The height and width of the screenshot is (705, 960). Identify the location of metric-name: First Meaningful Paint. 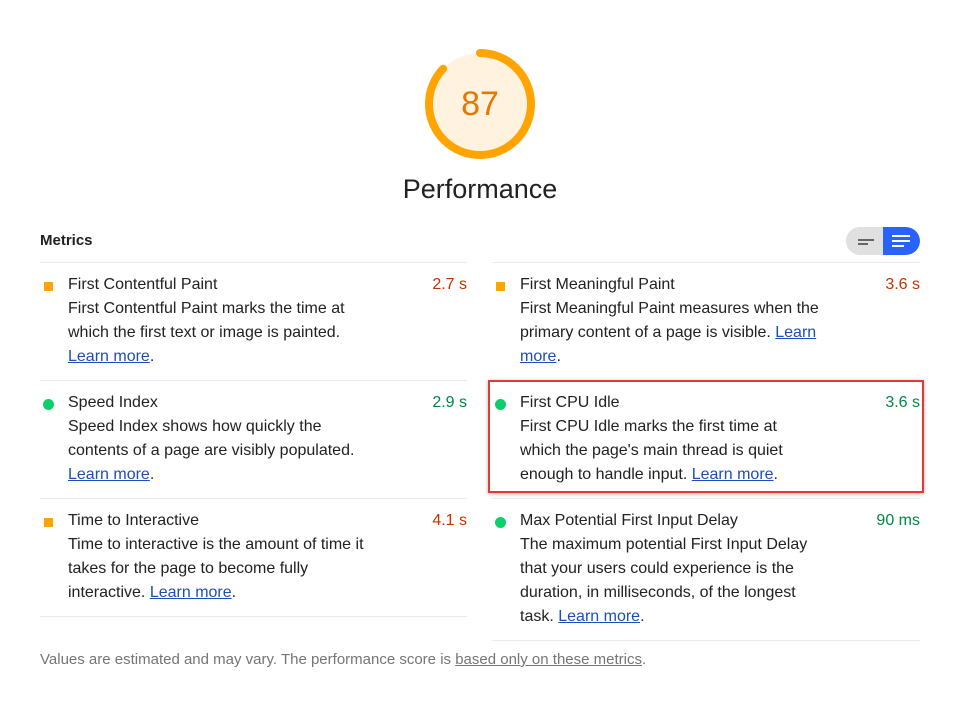
(597, 284).